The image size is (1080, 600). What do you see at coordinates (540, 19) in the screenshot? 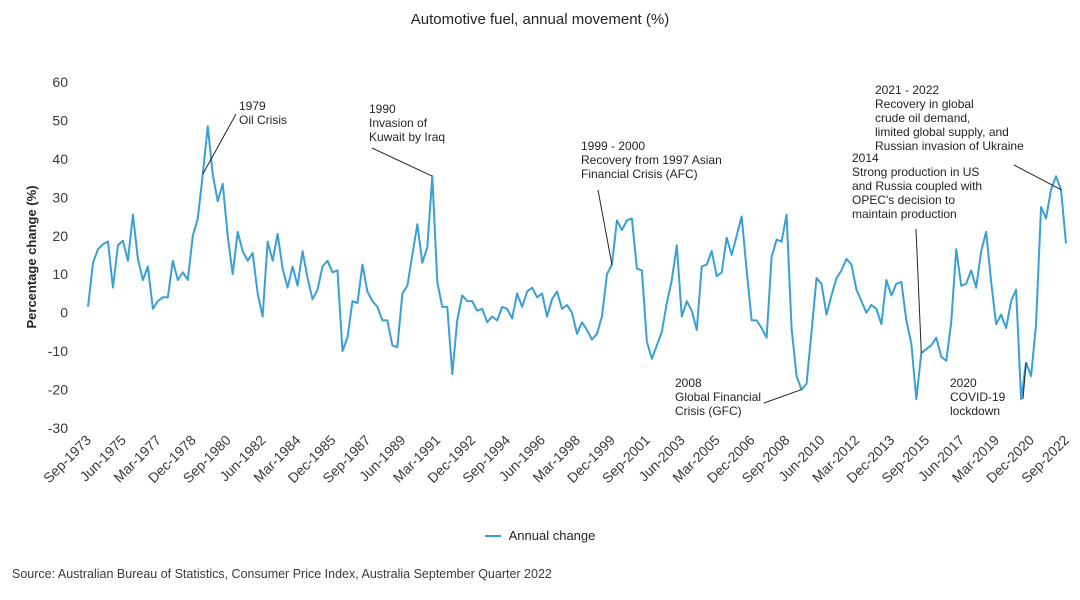
I see `chart-title: Automotive fuel, annual movement (%)` at bounding box center [540, 19].